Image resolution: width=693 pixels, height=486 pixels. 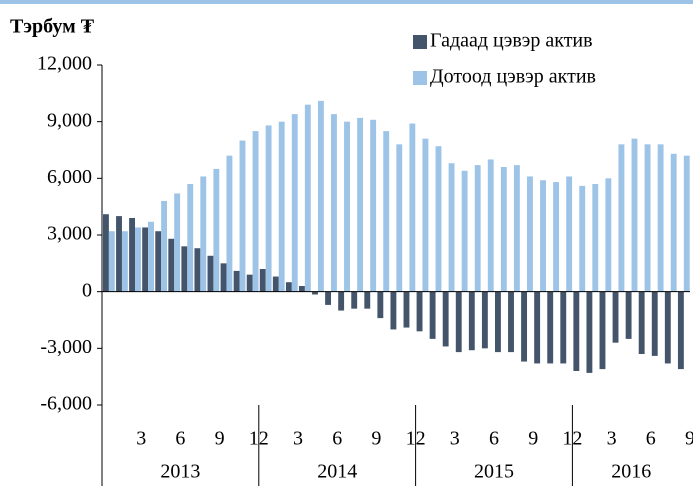 What do you see at coordinates (69, 177) in the screenshot?
I see `y-tick-label: 6,000` at bounding box center [69, 177].